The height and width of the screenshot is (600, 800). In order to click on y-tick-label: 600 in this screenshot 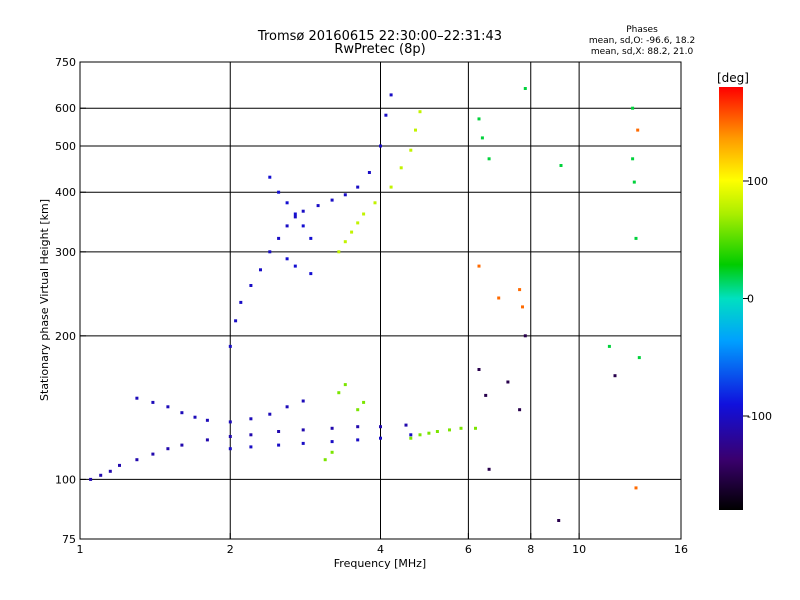, I will do `click(65, 108)`.